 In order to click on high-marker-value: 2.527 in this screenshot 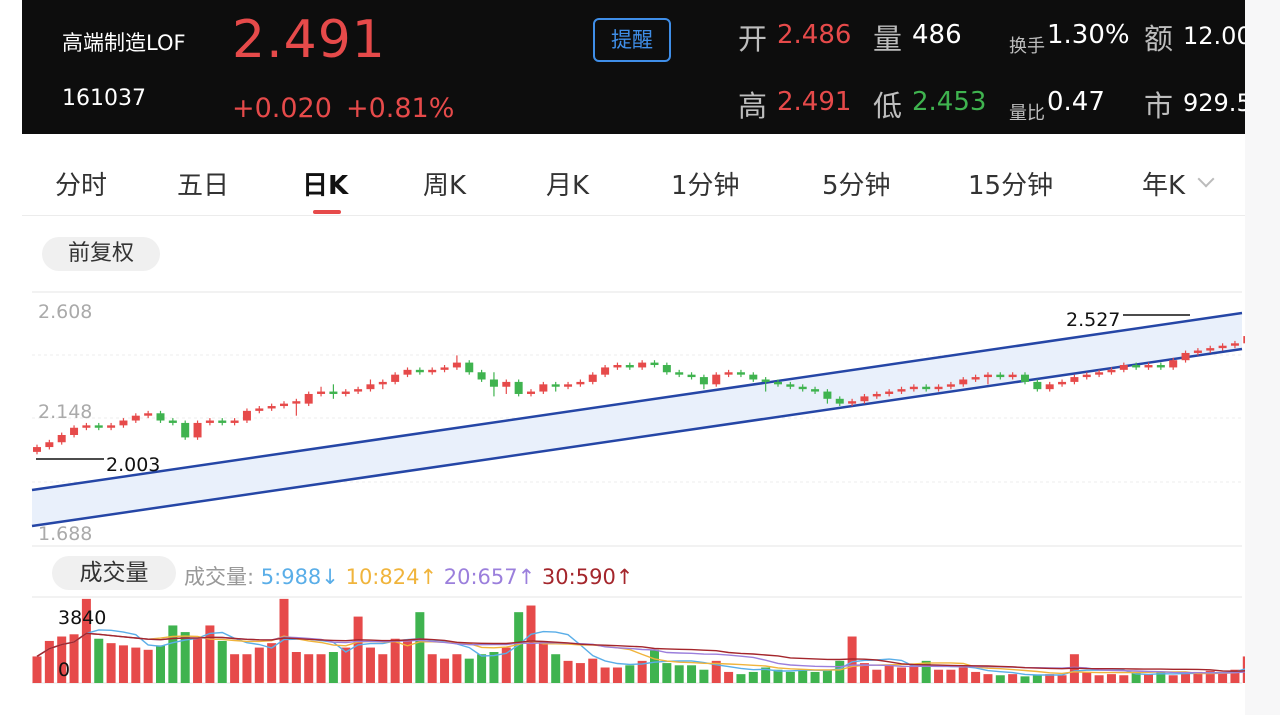, I will do `click(1093, 320)`.